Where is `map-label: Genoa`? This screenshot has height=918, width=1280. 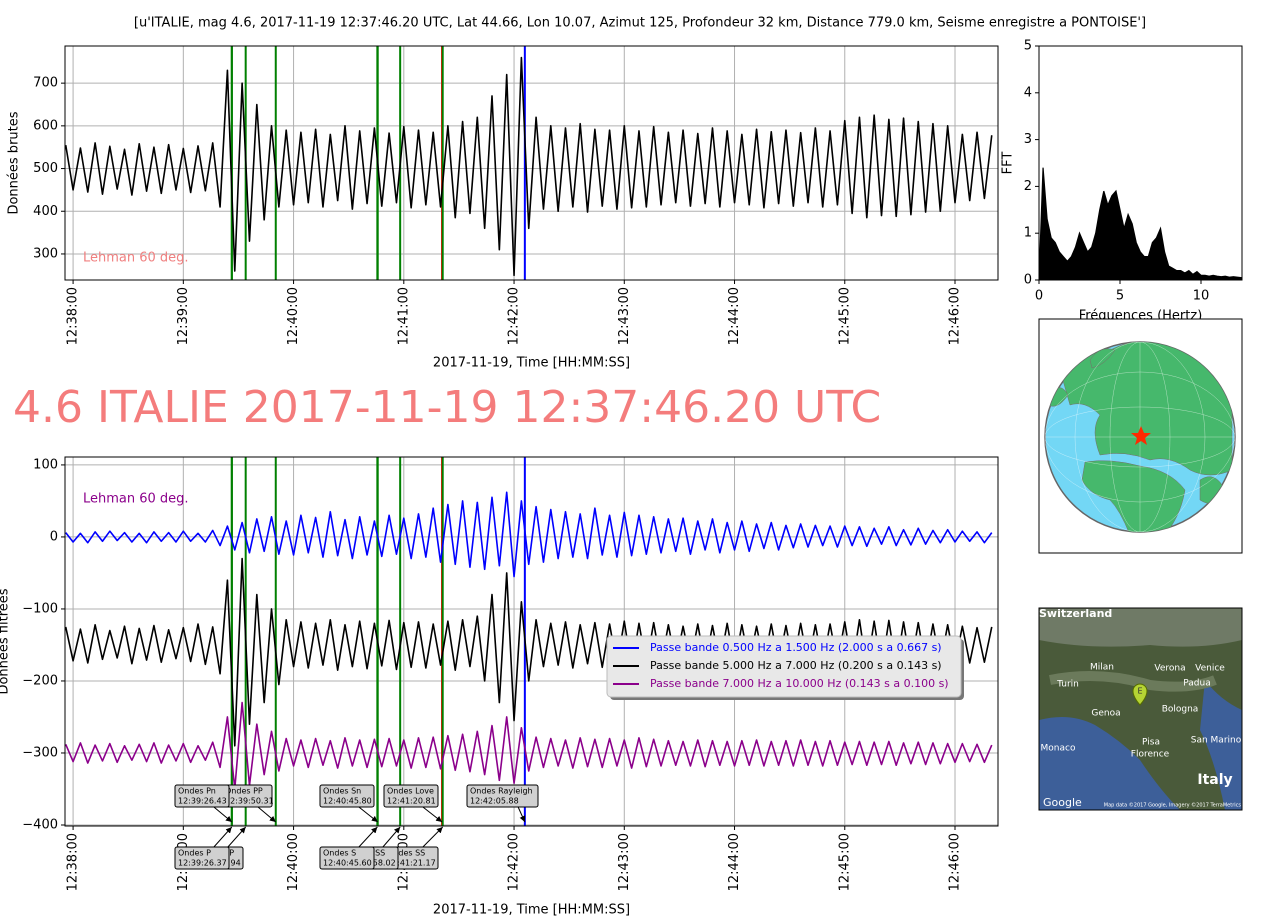
map-label: Genoa is located at coordinates (1105, 714).